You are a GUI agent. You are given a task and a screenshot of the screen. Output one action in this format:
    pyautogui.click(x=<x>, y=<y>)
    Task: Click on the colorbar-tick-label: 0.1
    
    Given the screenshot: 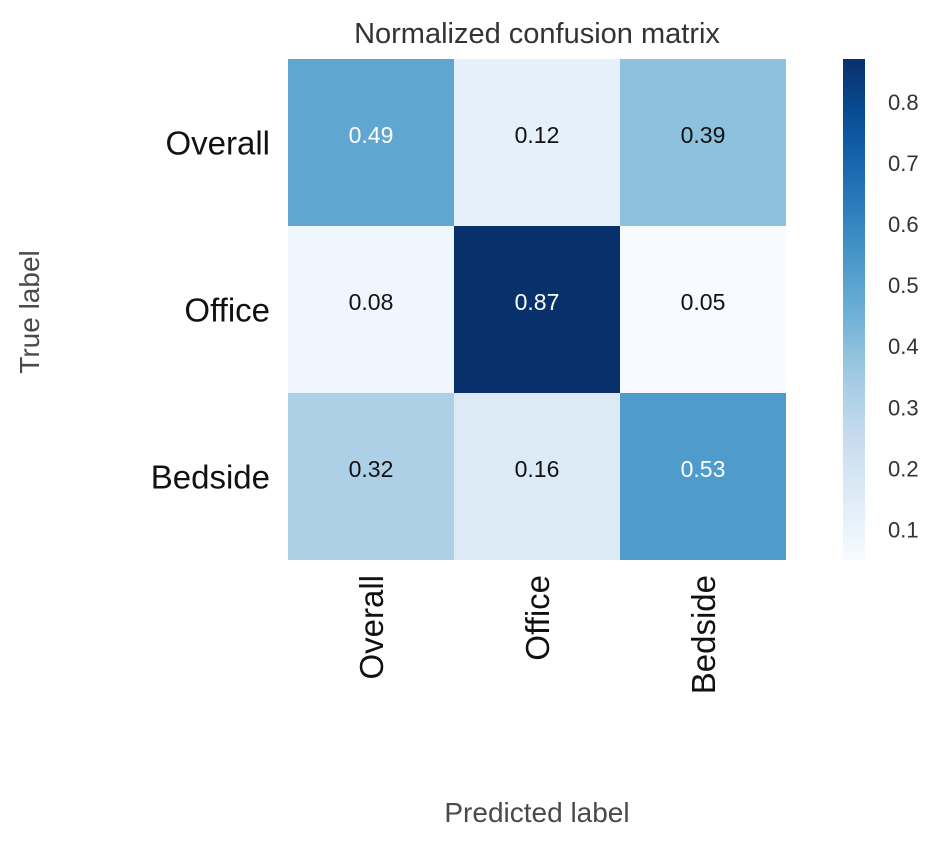 What is the action you would take?
    pyautogui.click(x=903, y=529)
    